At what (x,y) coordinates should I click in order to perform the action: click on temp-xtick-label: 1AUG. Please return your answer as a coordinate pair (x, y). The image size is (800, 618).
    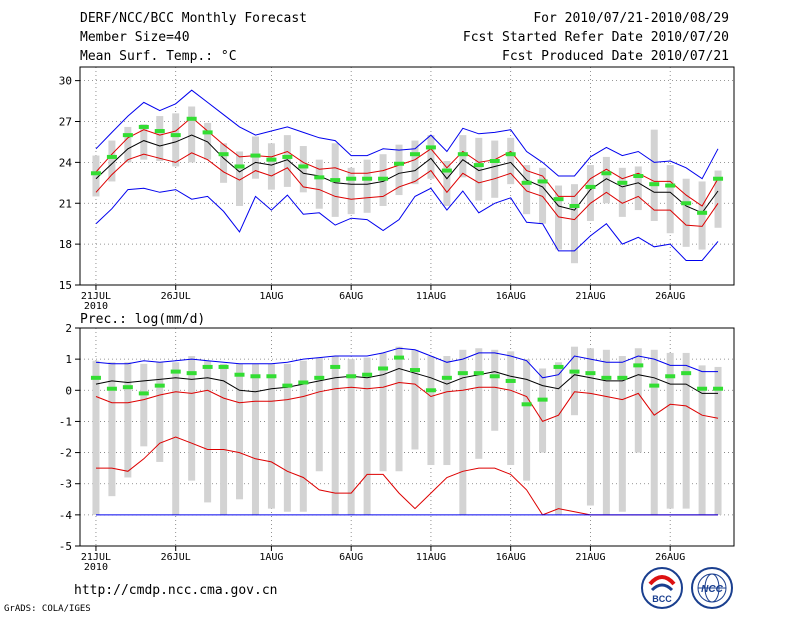
    Looking at the image, I should click on (271, 296).